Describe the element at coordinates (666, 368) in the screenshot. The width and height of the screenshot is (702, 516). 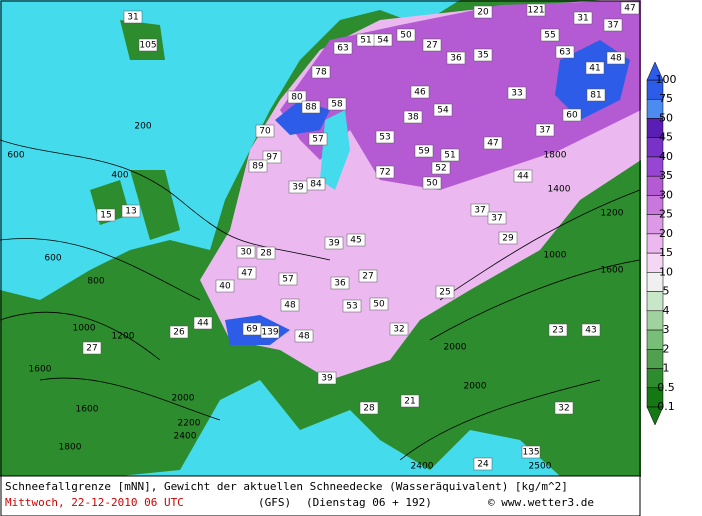
I see `colorbar-label: 1` at that location.